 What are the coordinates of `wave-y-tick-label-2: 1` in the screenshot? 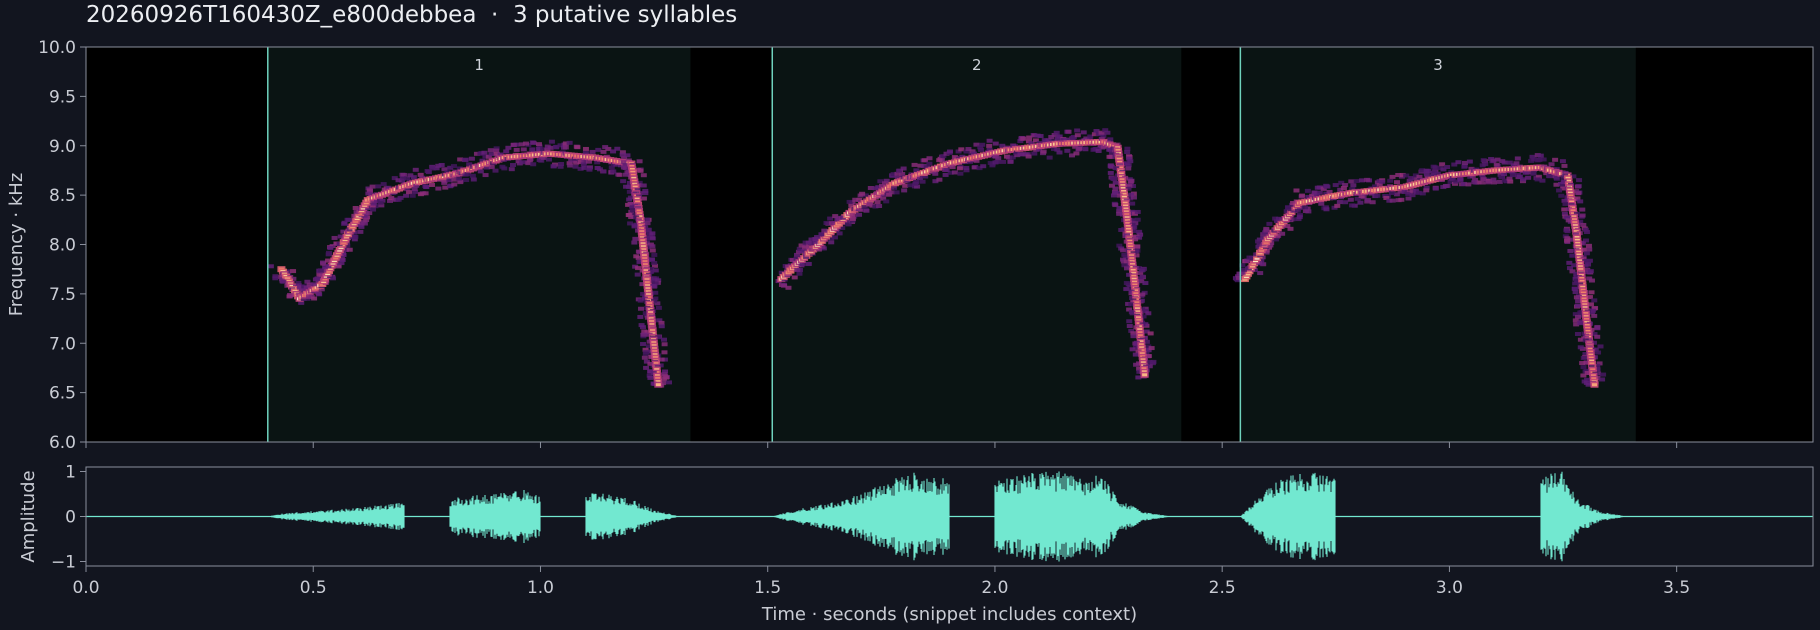 It's located at (70, 473).